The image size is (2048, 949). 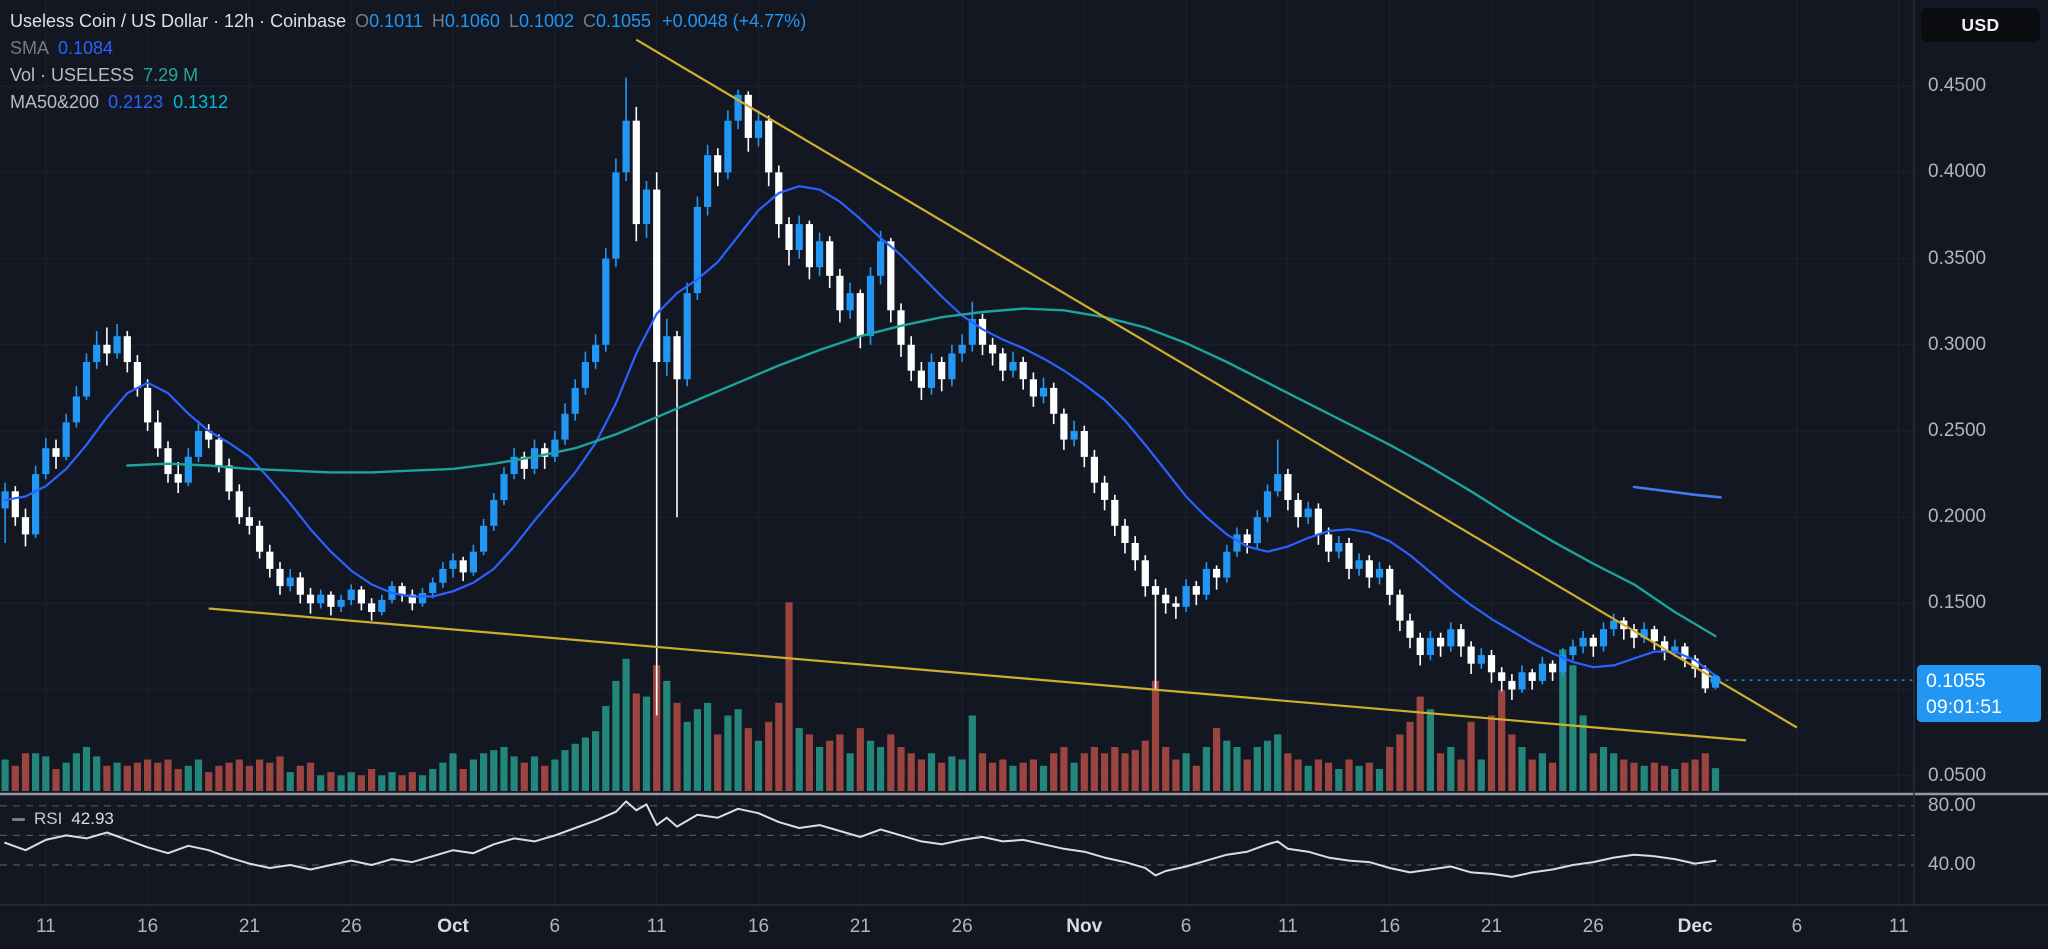 What do you see at coordinates (1952, 865) in the screenshot?
I see `rsi-axis-label: 40.00` at bounding box center [1952, 865].